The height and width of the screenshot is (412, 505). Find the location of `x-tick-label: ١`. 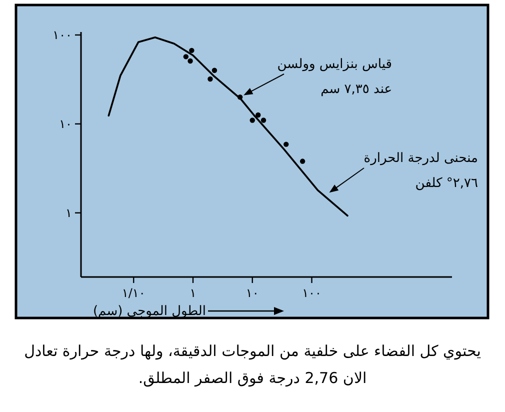

x-tick-label: ١ is located at coordinates (193, 293).